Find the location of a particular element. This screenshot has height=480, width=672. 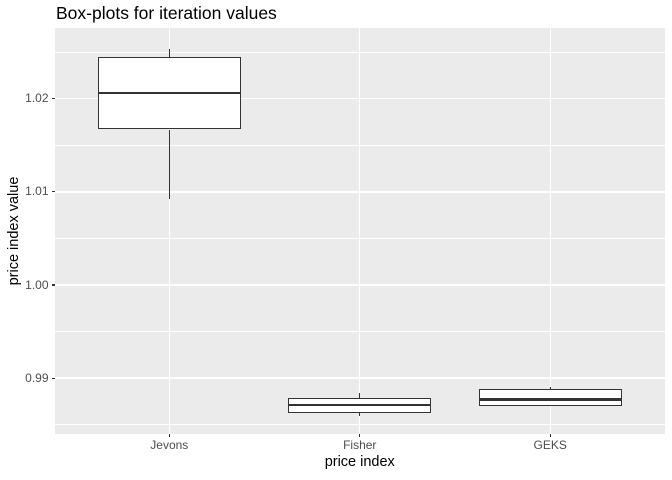

box-rect is located at coordinates (550, 398).